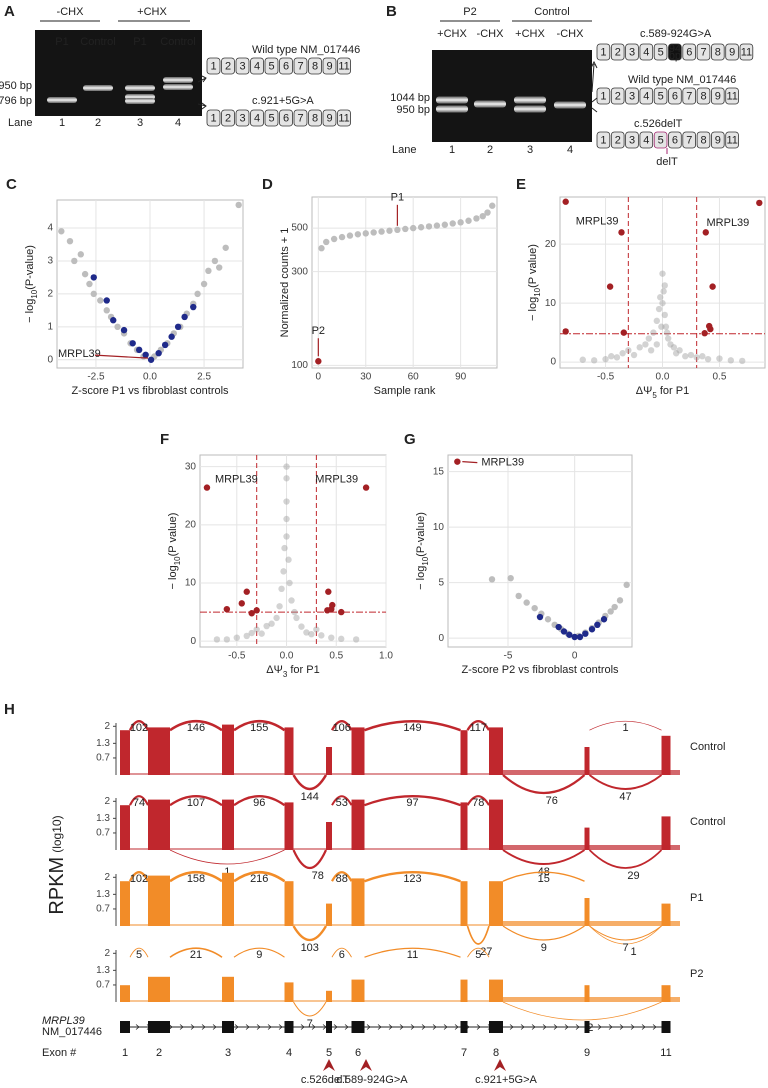  Describe the element at coordinates (299, 228) in the screenshot. I see `y-tick-label: 500` at that location.